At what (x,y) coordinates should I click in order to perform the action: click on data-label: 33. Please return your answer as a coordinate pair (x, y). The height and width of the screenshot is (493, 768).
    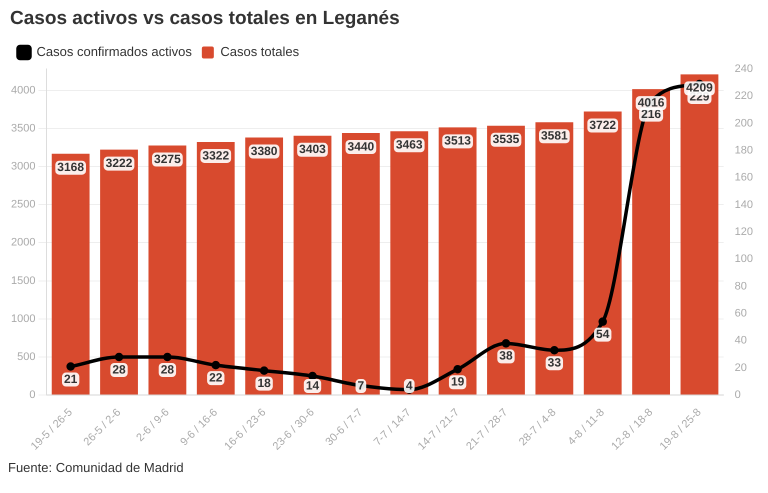
    Looking at the image, I should click on (555, 363).